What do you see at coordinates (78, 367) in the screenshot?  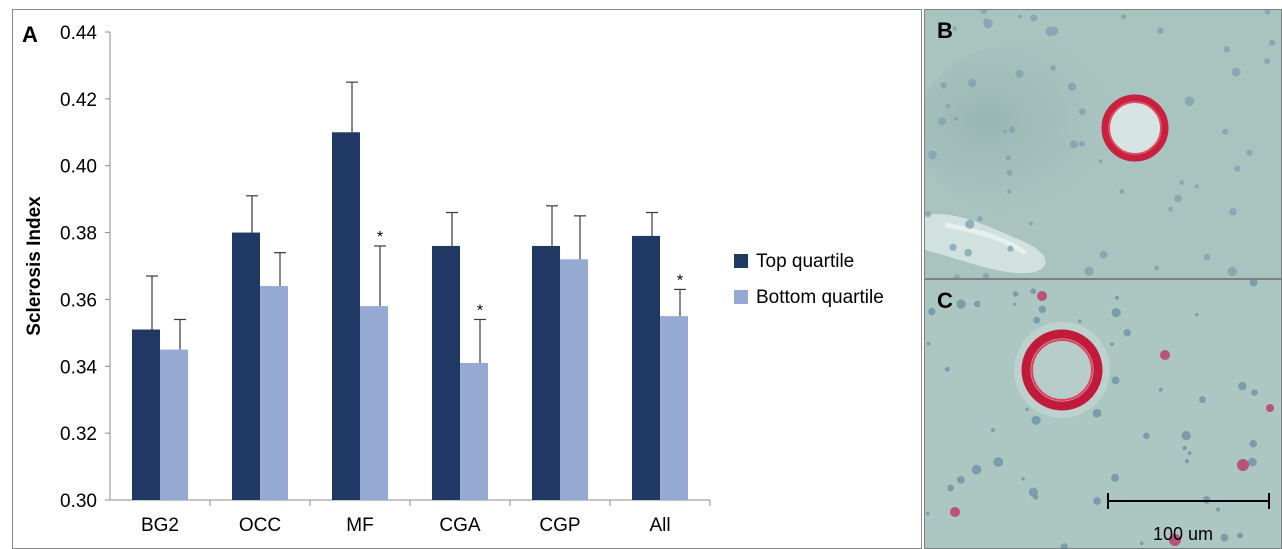 I see `y-tick-label: 0.34` at bounding box center [78, 367].